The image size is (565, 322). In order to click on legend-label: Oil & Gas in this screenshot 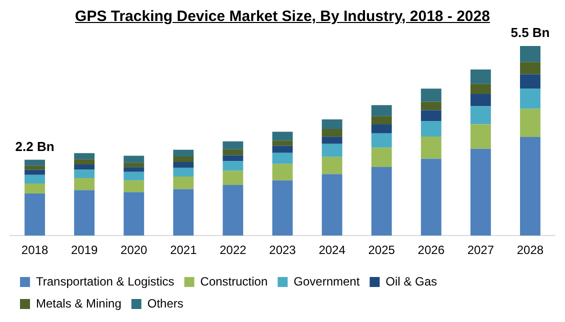, I will do `click(412, 281)`.